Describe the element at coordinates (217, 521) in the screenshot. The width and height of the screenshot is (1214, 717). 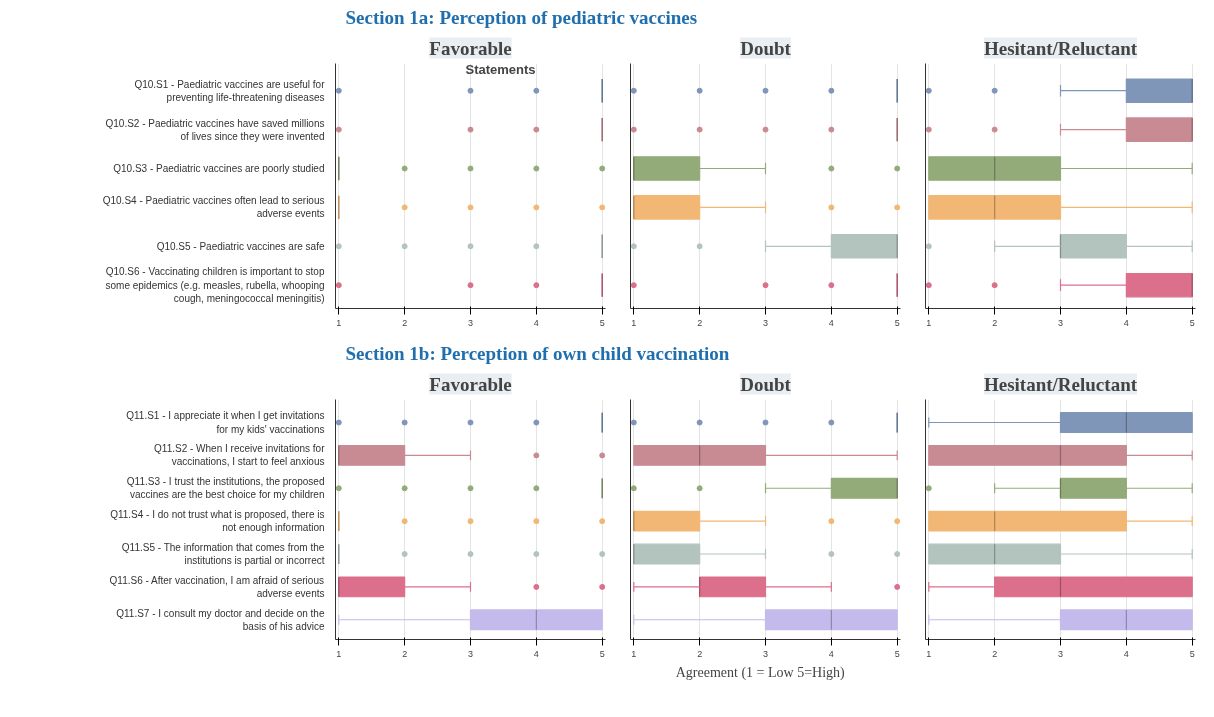
I see `y-tick-label: Q11.S4 - I do not trust what is proposed, there is not enough information` at that location.